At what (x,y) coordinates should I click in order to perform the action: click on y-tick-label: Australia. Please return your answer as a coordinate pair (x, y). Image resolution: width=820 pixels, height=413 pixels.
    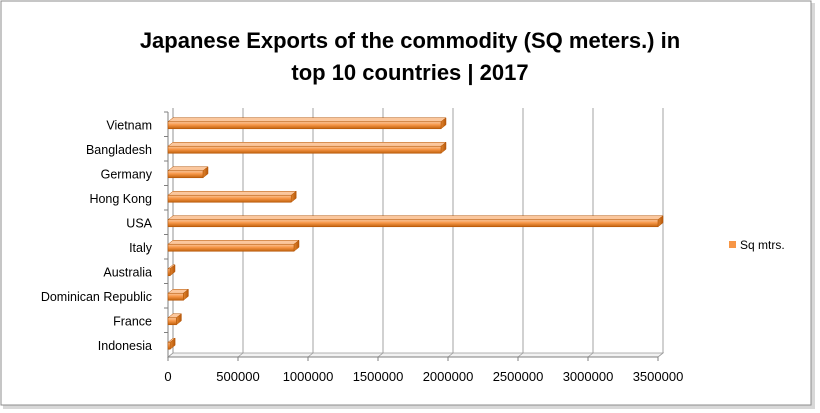
    Looking at the image, I should click on (127, 272).